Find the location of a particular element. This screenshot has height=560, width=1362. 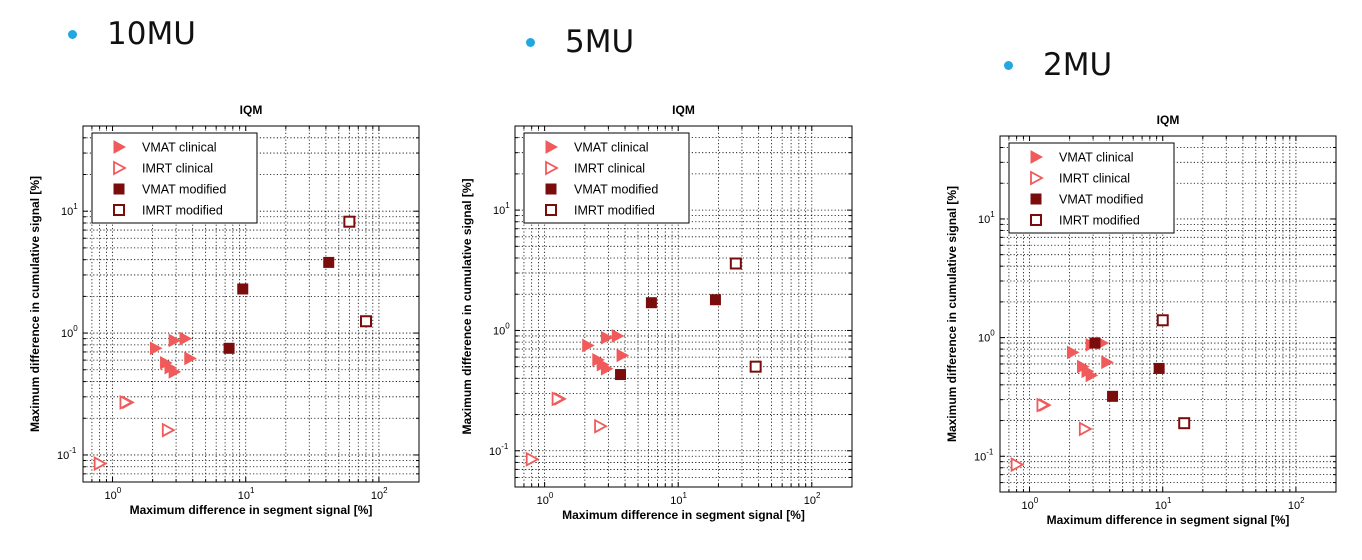

bullet-text: 10MU is located at coordinates (151, 34).